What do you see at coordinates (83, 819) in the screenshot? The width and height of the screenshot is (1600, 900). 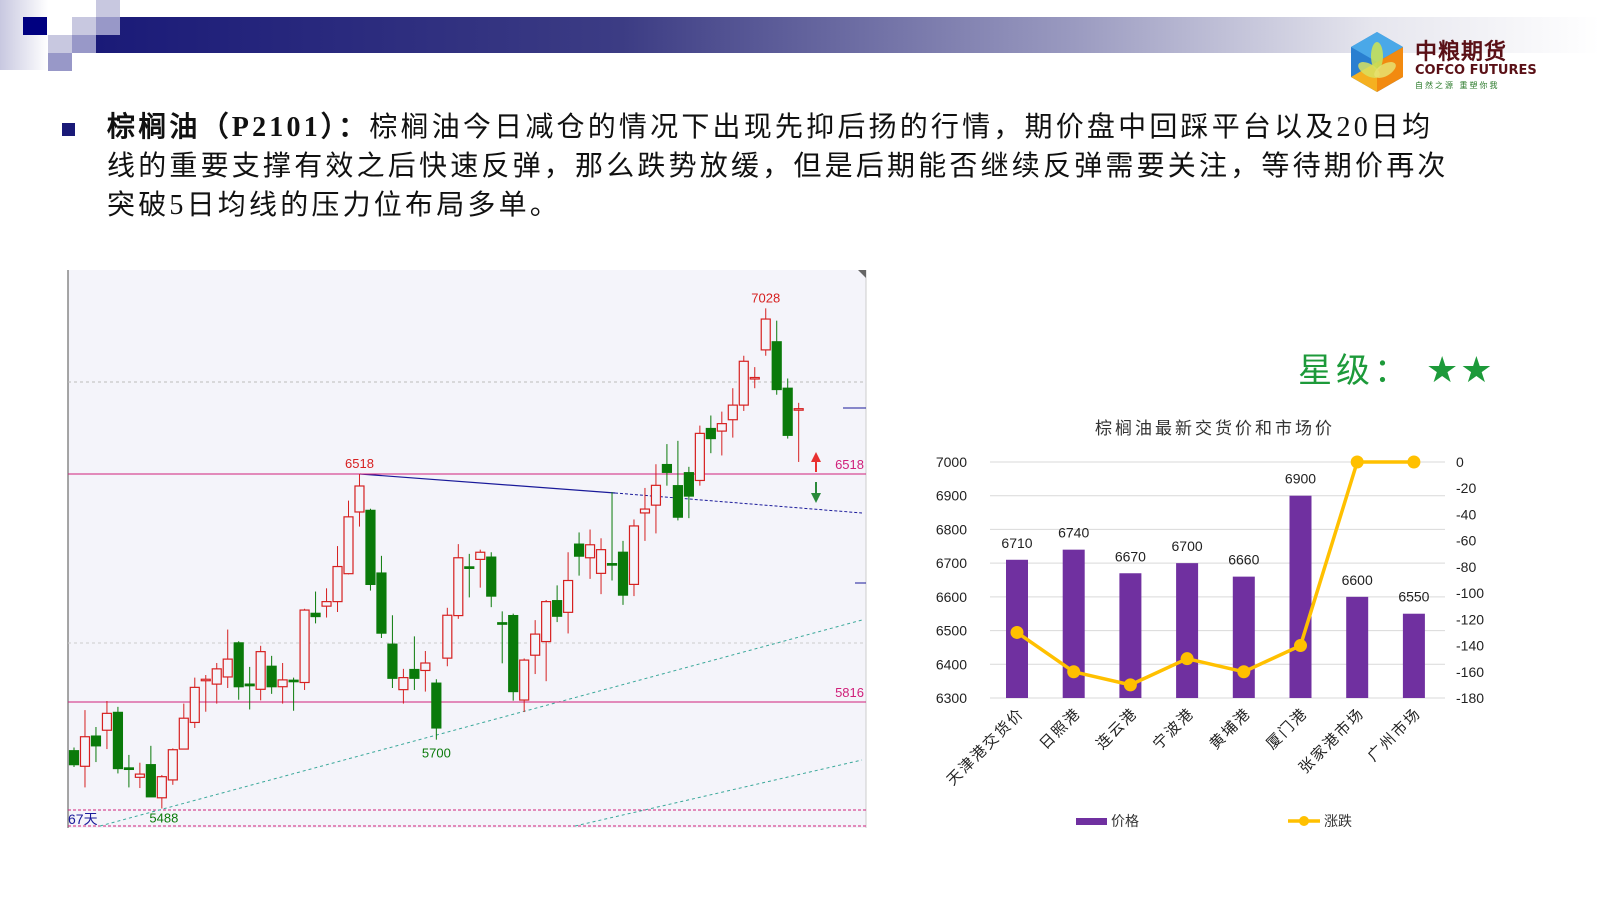 I see `period-label: 67天` at bounding box center [83, 819].